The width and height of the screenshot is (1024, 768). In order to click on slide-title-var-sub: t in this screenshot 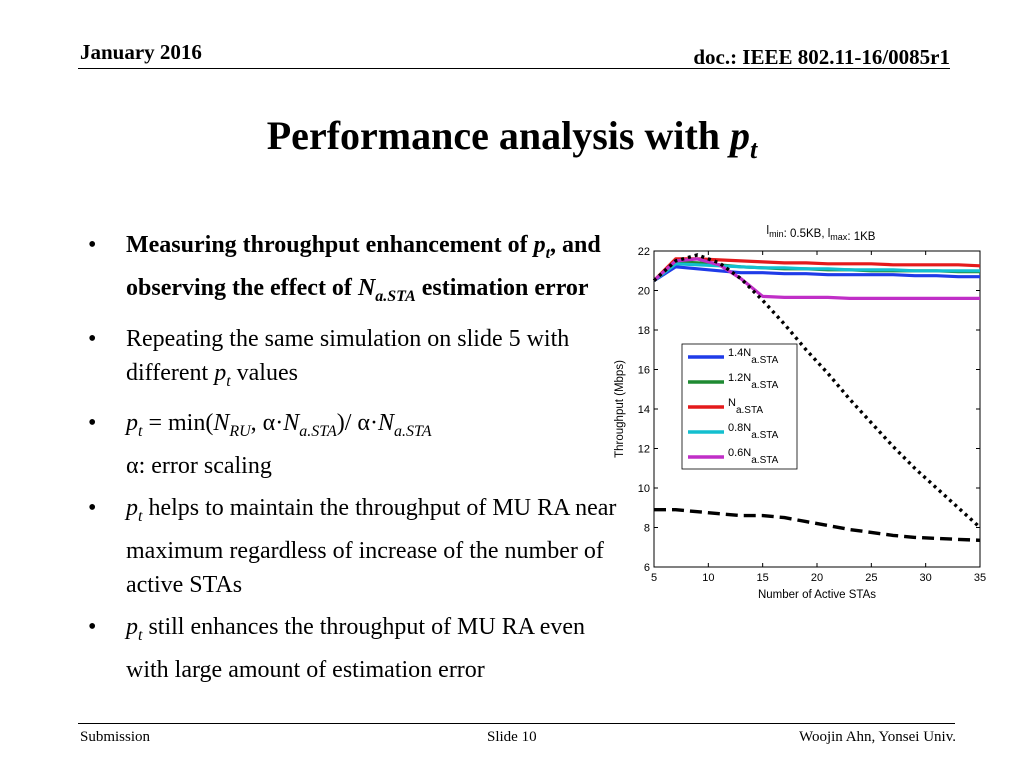, I will do `click(754, 149)`.